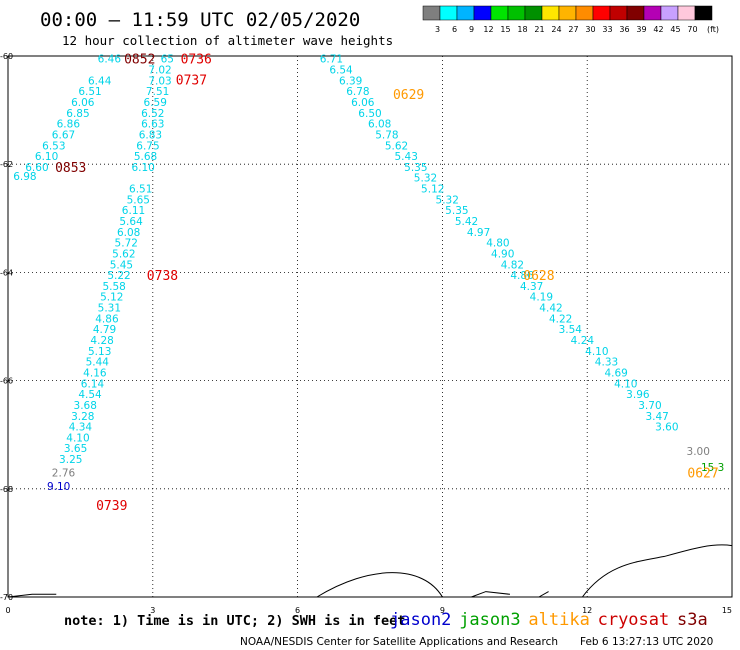 Image resolution: width=740 pixels, height=650 pixels. Describe the element at coordinates (123, 254) in the screenshot. I see `wave-value-label: 5.62` at that location.